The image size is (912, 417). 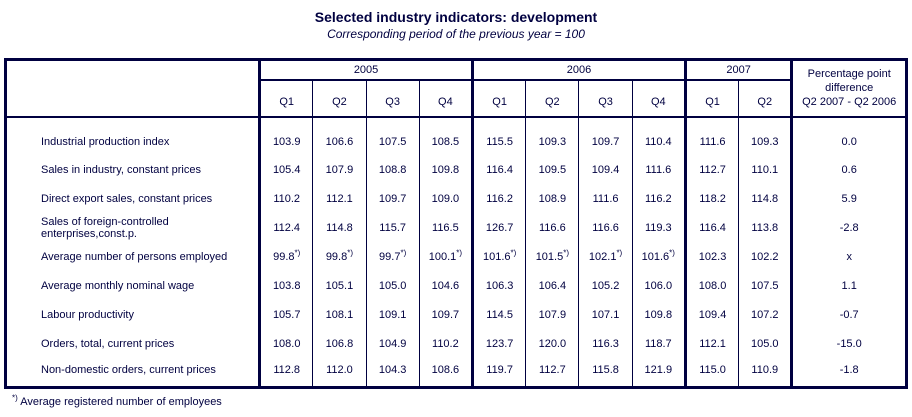 What do you see at coordinates (127, 199) in the screenshot?
I see `row-label: Direct export sales, constant prices` at bounding box center [127, 199].